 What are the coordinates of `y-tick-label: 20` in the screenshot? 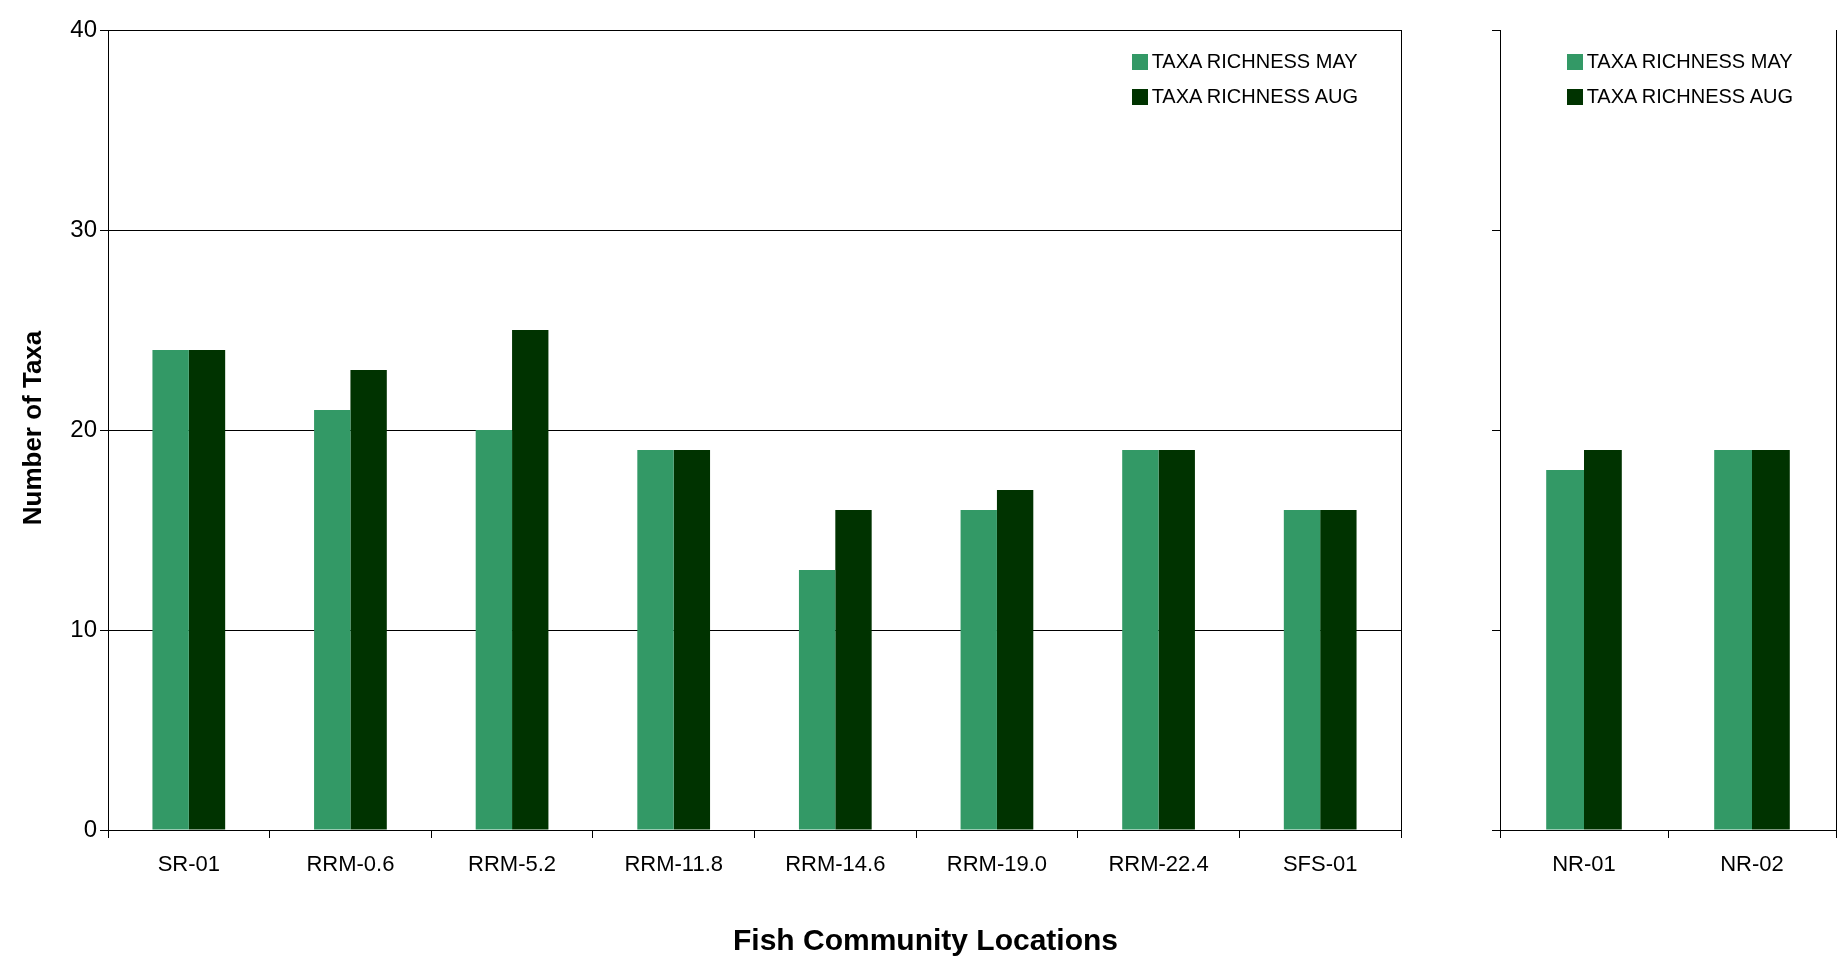 It's located at (83, 428).